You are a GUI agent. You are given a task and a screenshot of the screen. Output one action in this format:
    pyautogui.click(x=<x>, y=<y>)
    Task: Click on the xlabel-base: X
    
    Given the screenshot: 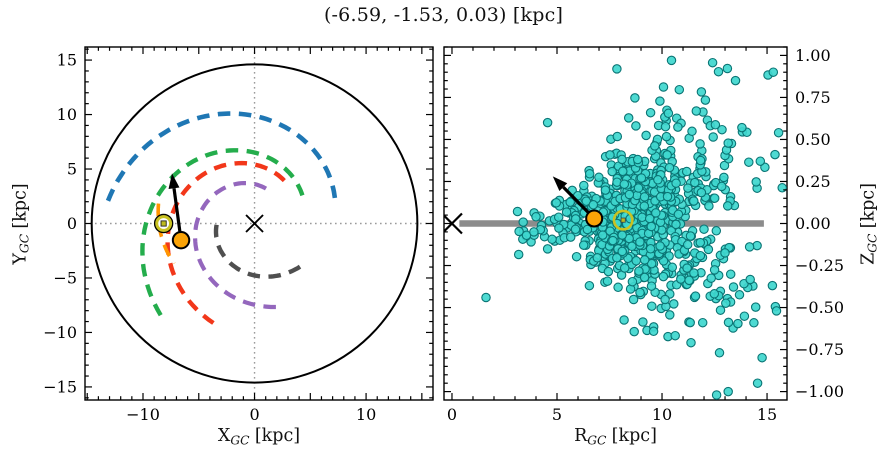 What is the action you would take?
    pyautogui.click(x=224, y=436)
    